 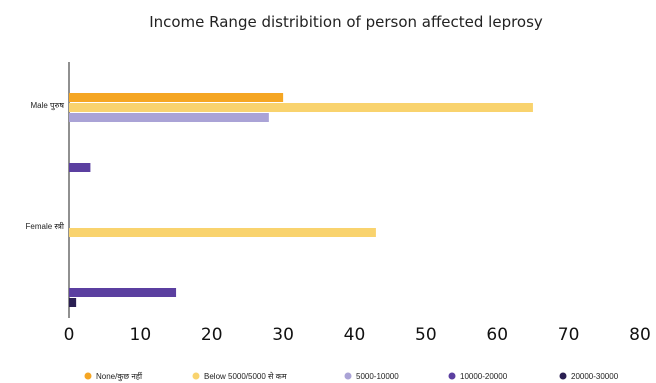 What do you see at coordinates (377, 376) in the screenshot?
I see `legend-label: 5000-10000` at bounding box center [377, 376].